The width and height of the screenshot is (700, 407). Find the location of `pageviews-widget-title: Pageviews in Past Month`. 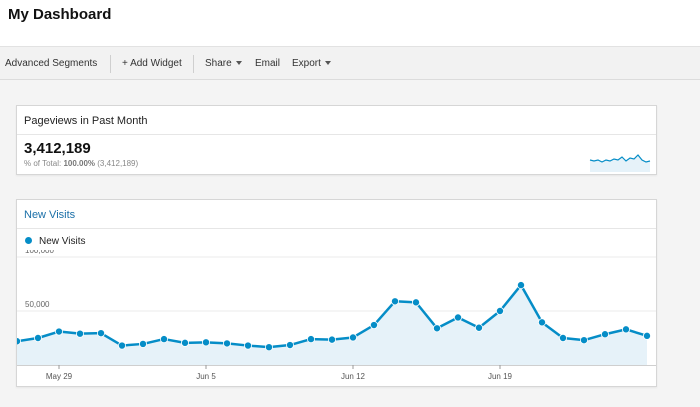

pageviews-widget-title: Pageviews in Past Month is located at coordinates (86, 121).